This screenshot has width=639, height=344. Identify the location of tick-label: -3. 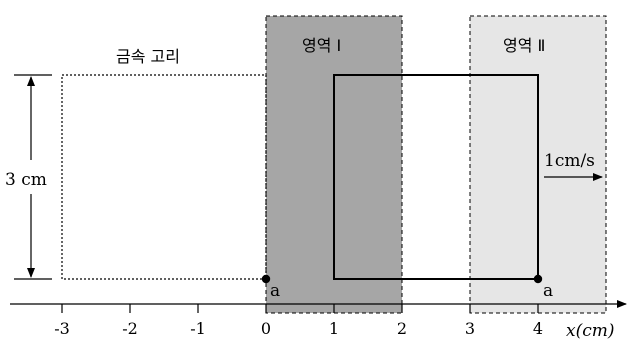
(62, 328).